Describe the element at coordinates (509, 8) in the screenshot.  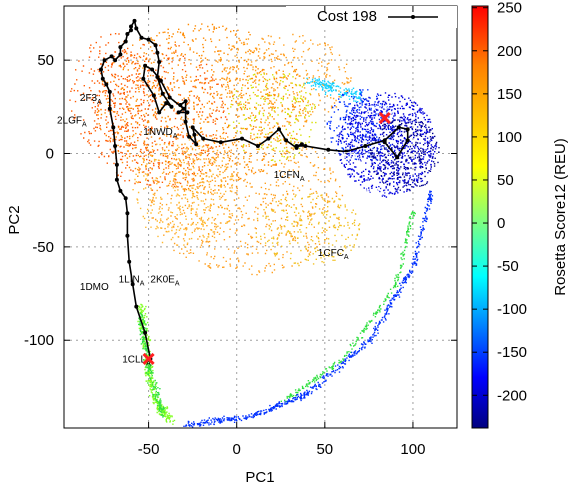
I see `colorbar-tick-label: 250` at that location.